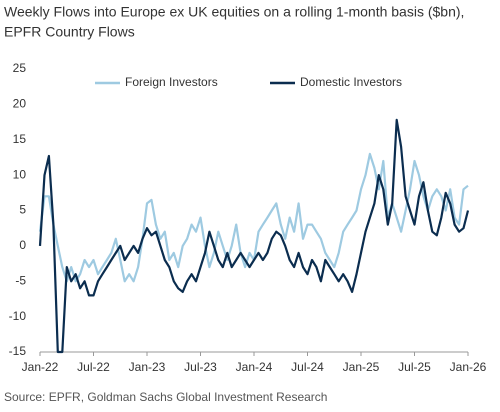 The height and width of the screenshot is (412, 500). Describe the element at coordinates (20, 104) in the screenshot. I see `y-tick-label: 20` at that location.